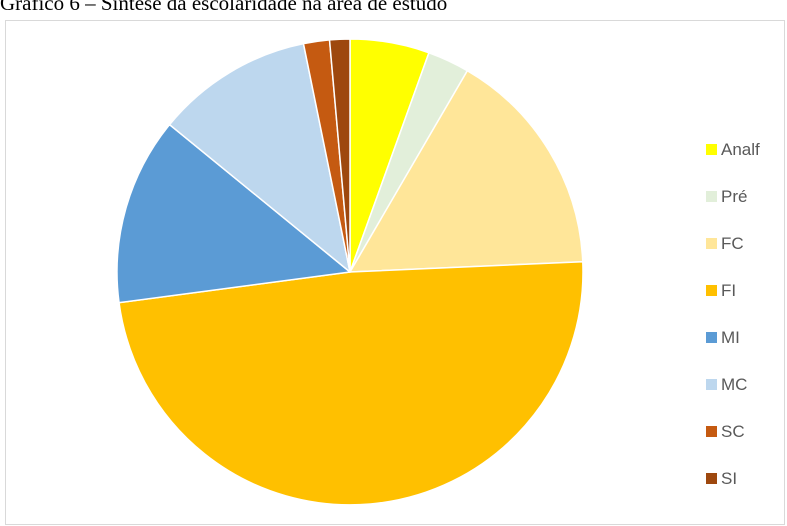 The image size is (787, 526). I want to click on legend-label-mc: MC, so click(734, 384).